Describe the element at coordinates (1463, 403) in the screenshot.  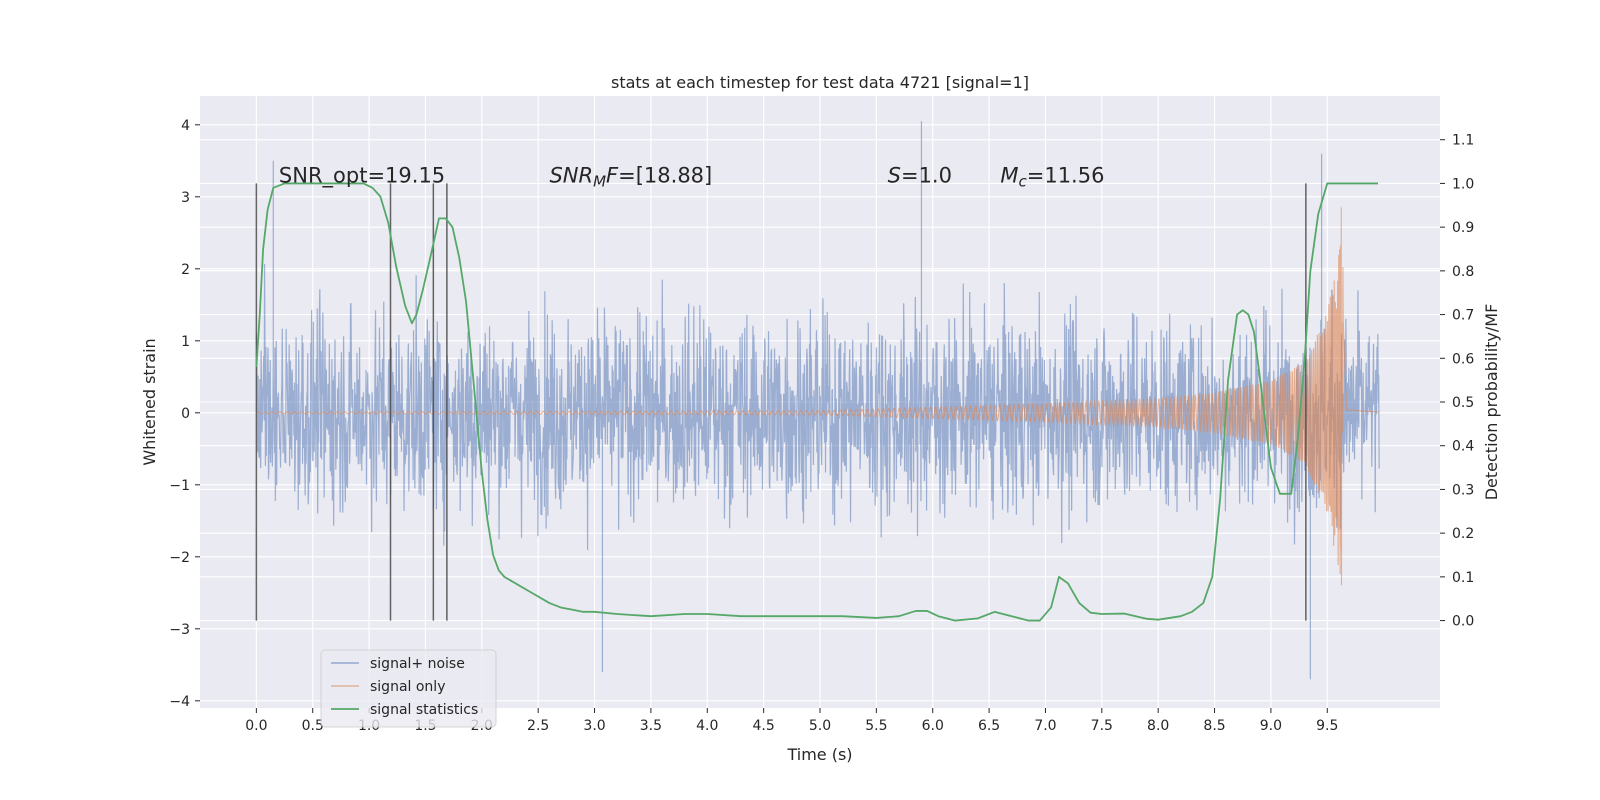
I see `y-right-tick-label: 0.5` at that location.